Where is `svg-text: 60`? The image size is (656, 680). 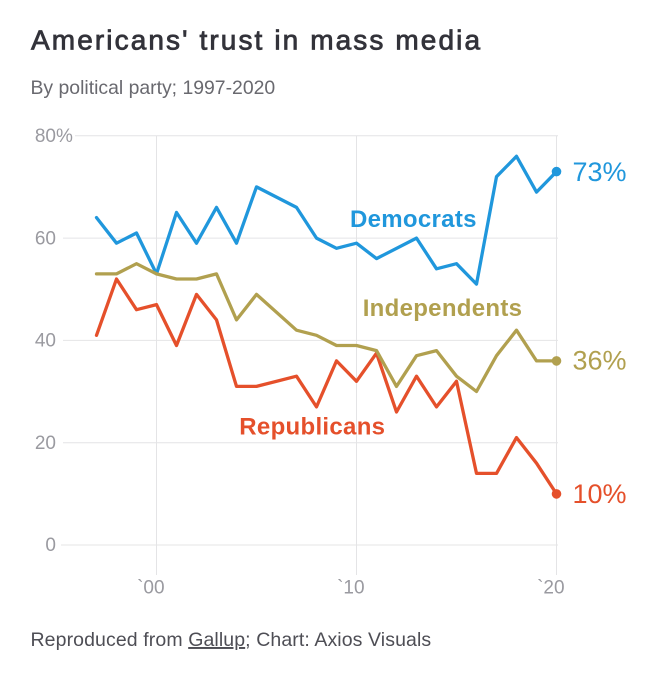
svg-text: 60 is located at coordinates (45, 238).